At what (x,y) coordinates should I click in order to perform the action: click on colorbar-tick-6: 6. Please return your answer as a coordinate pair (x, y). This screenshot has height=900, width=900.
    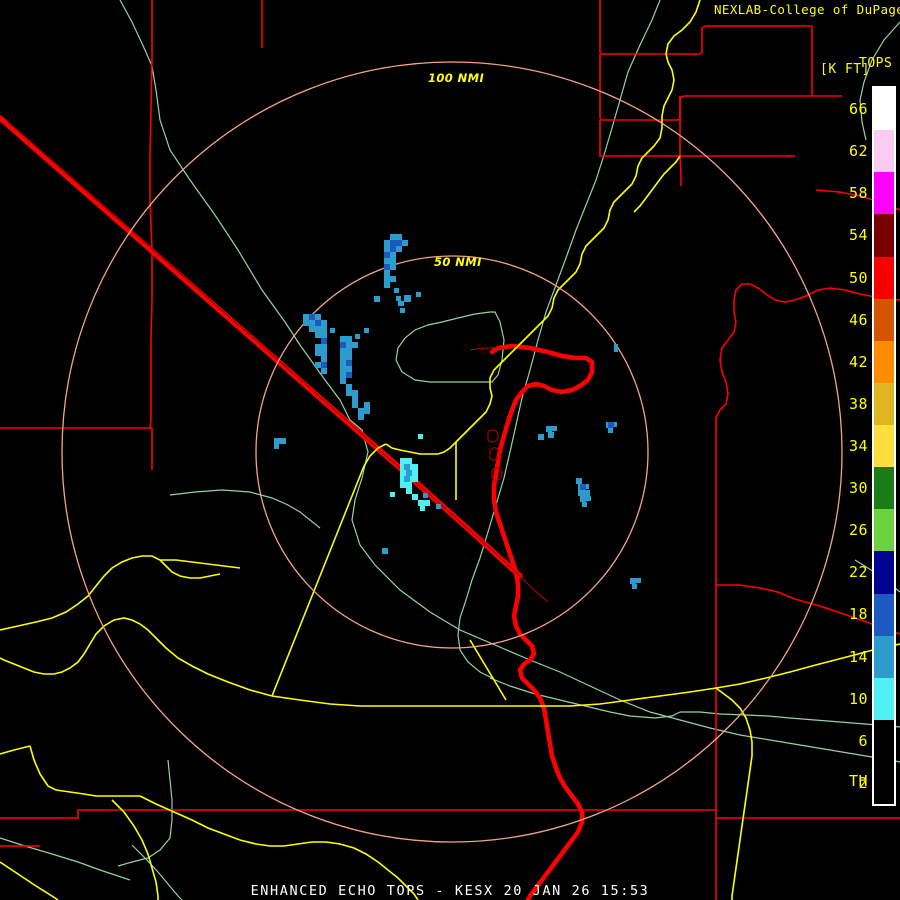
    Looking at the image, I should click on (863, 740).